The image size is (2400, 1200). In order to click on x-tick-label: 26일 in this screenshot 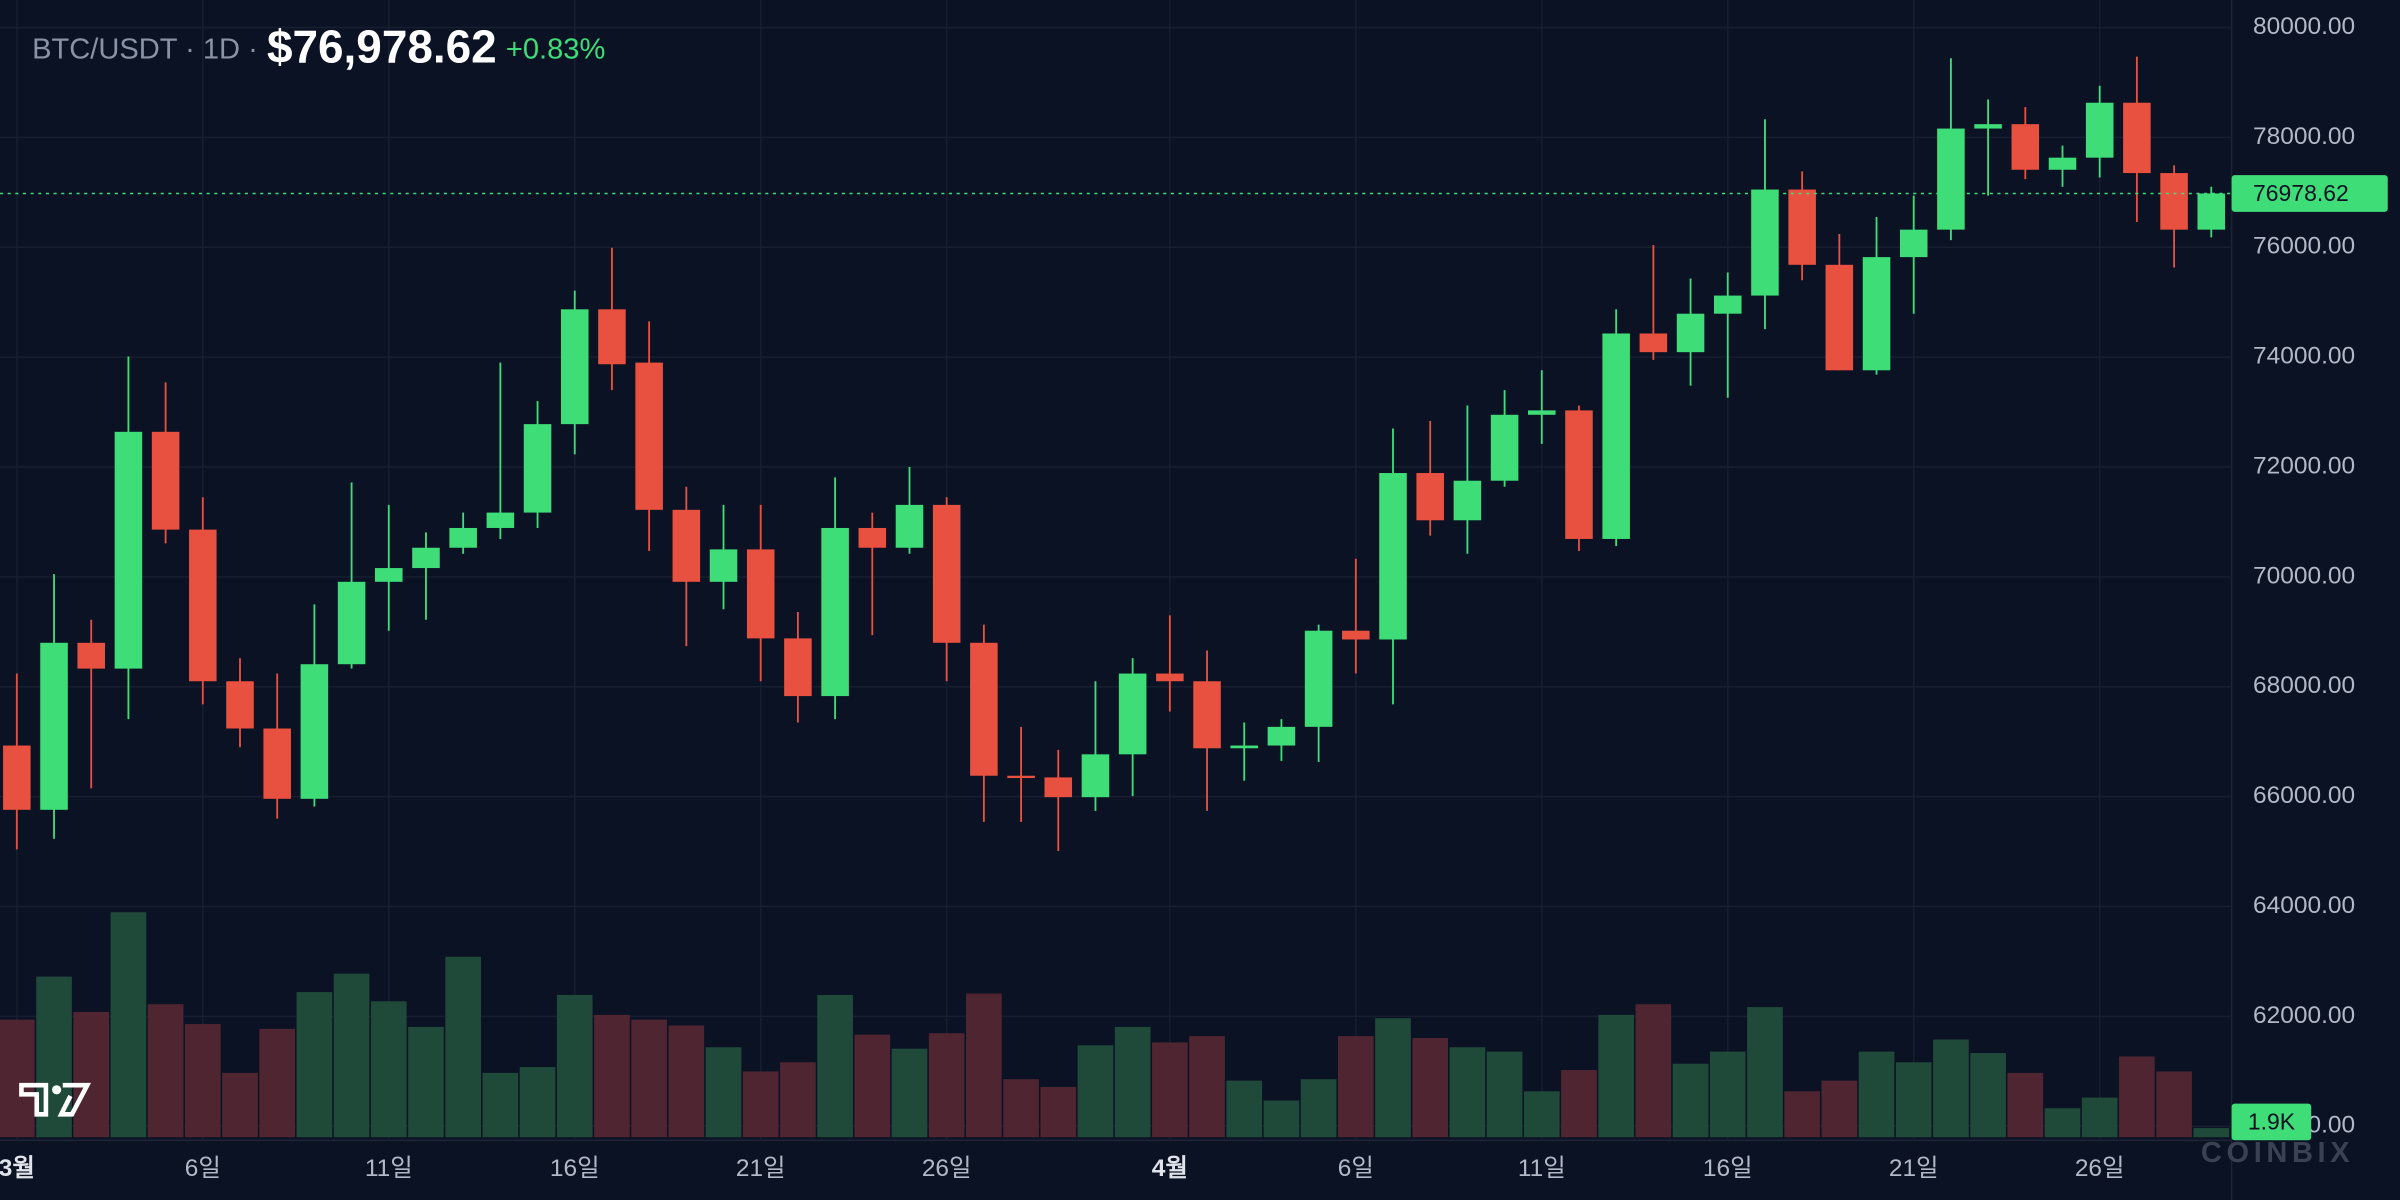, I will do `click(2100, 1168)`.